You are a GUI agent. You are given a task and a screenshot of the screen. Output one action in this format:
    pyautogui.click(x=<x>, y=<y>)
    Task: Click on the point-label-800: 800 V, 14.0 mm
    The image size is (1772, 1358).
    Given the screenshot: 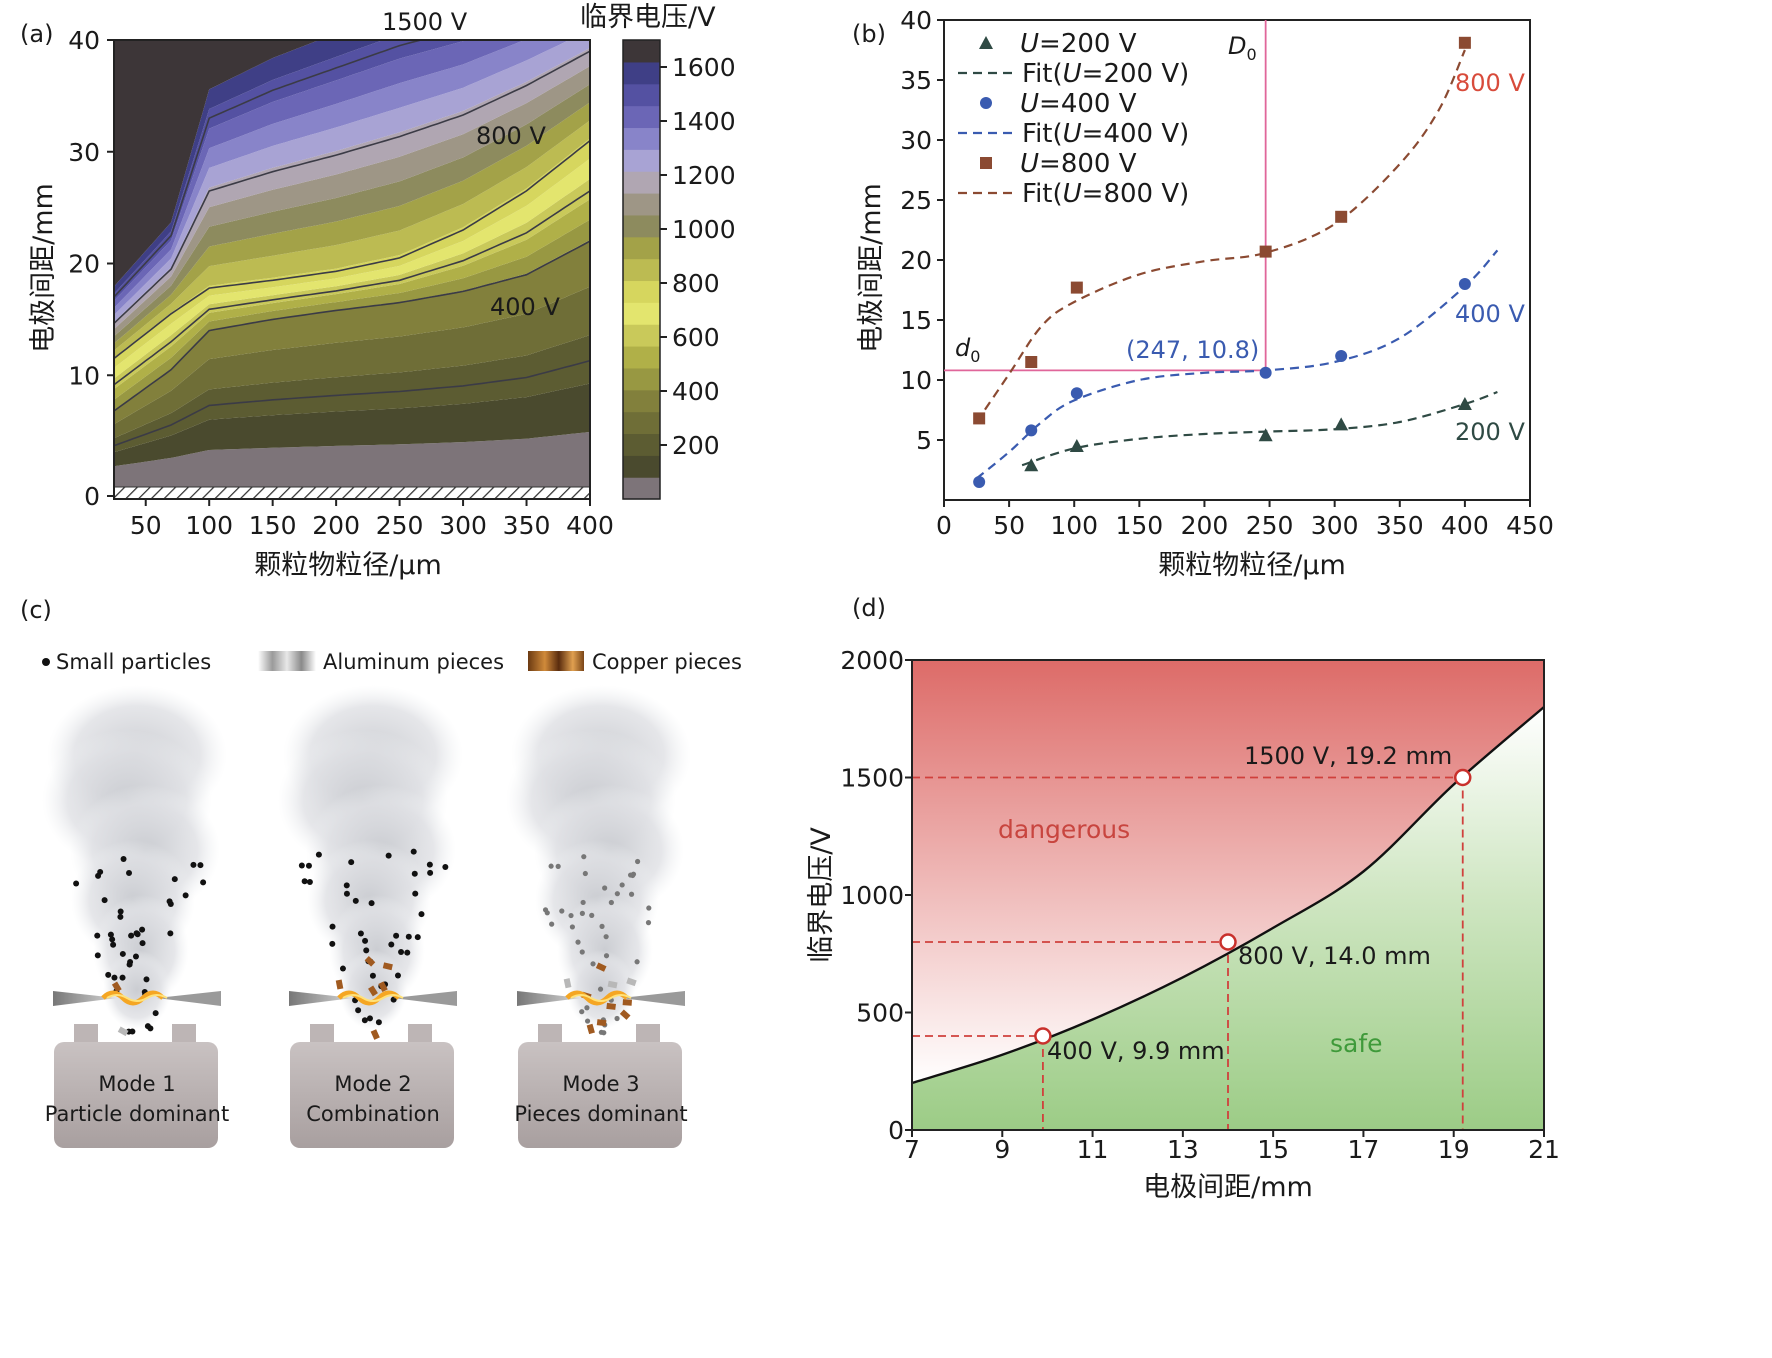 What is the action you would take?
    pyautogui.click(x=1334, y=956)
    